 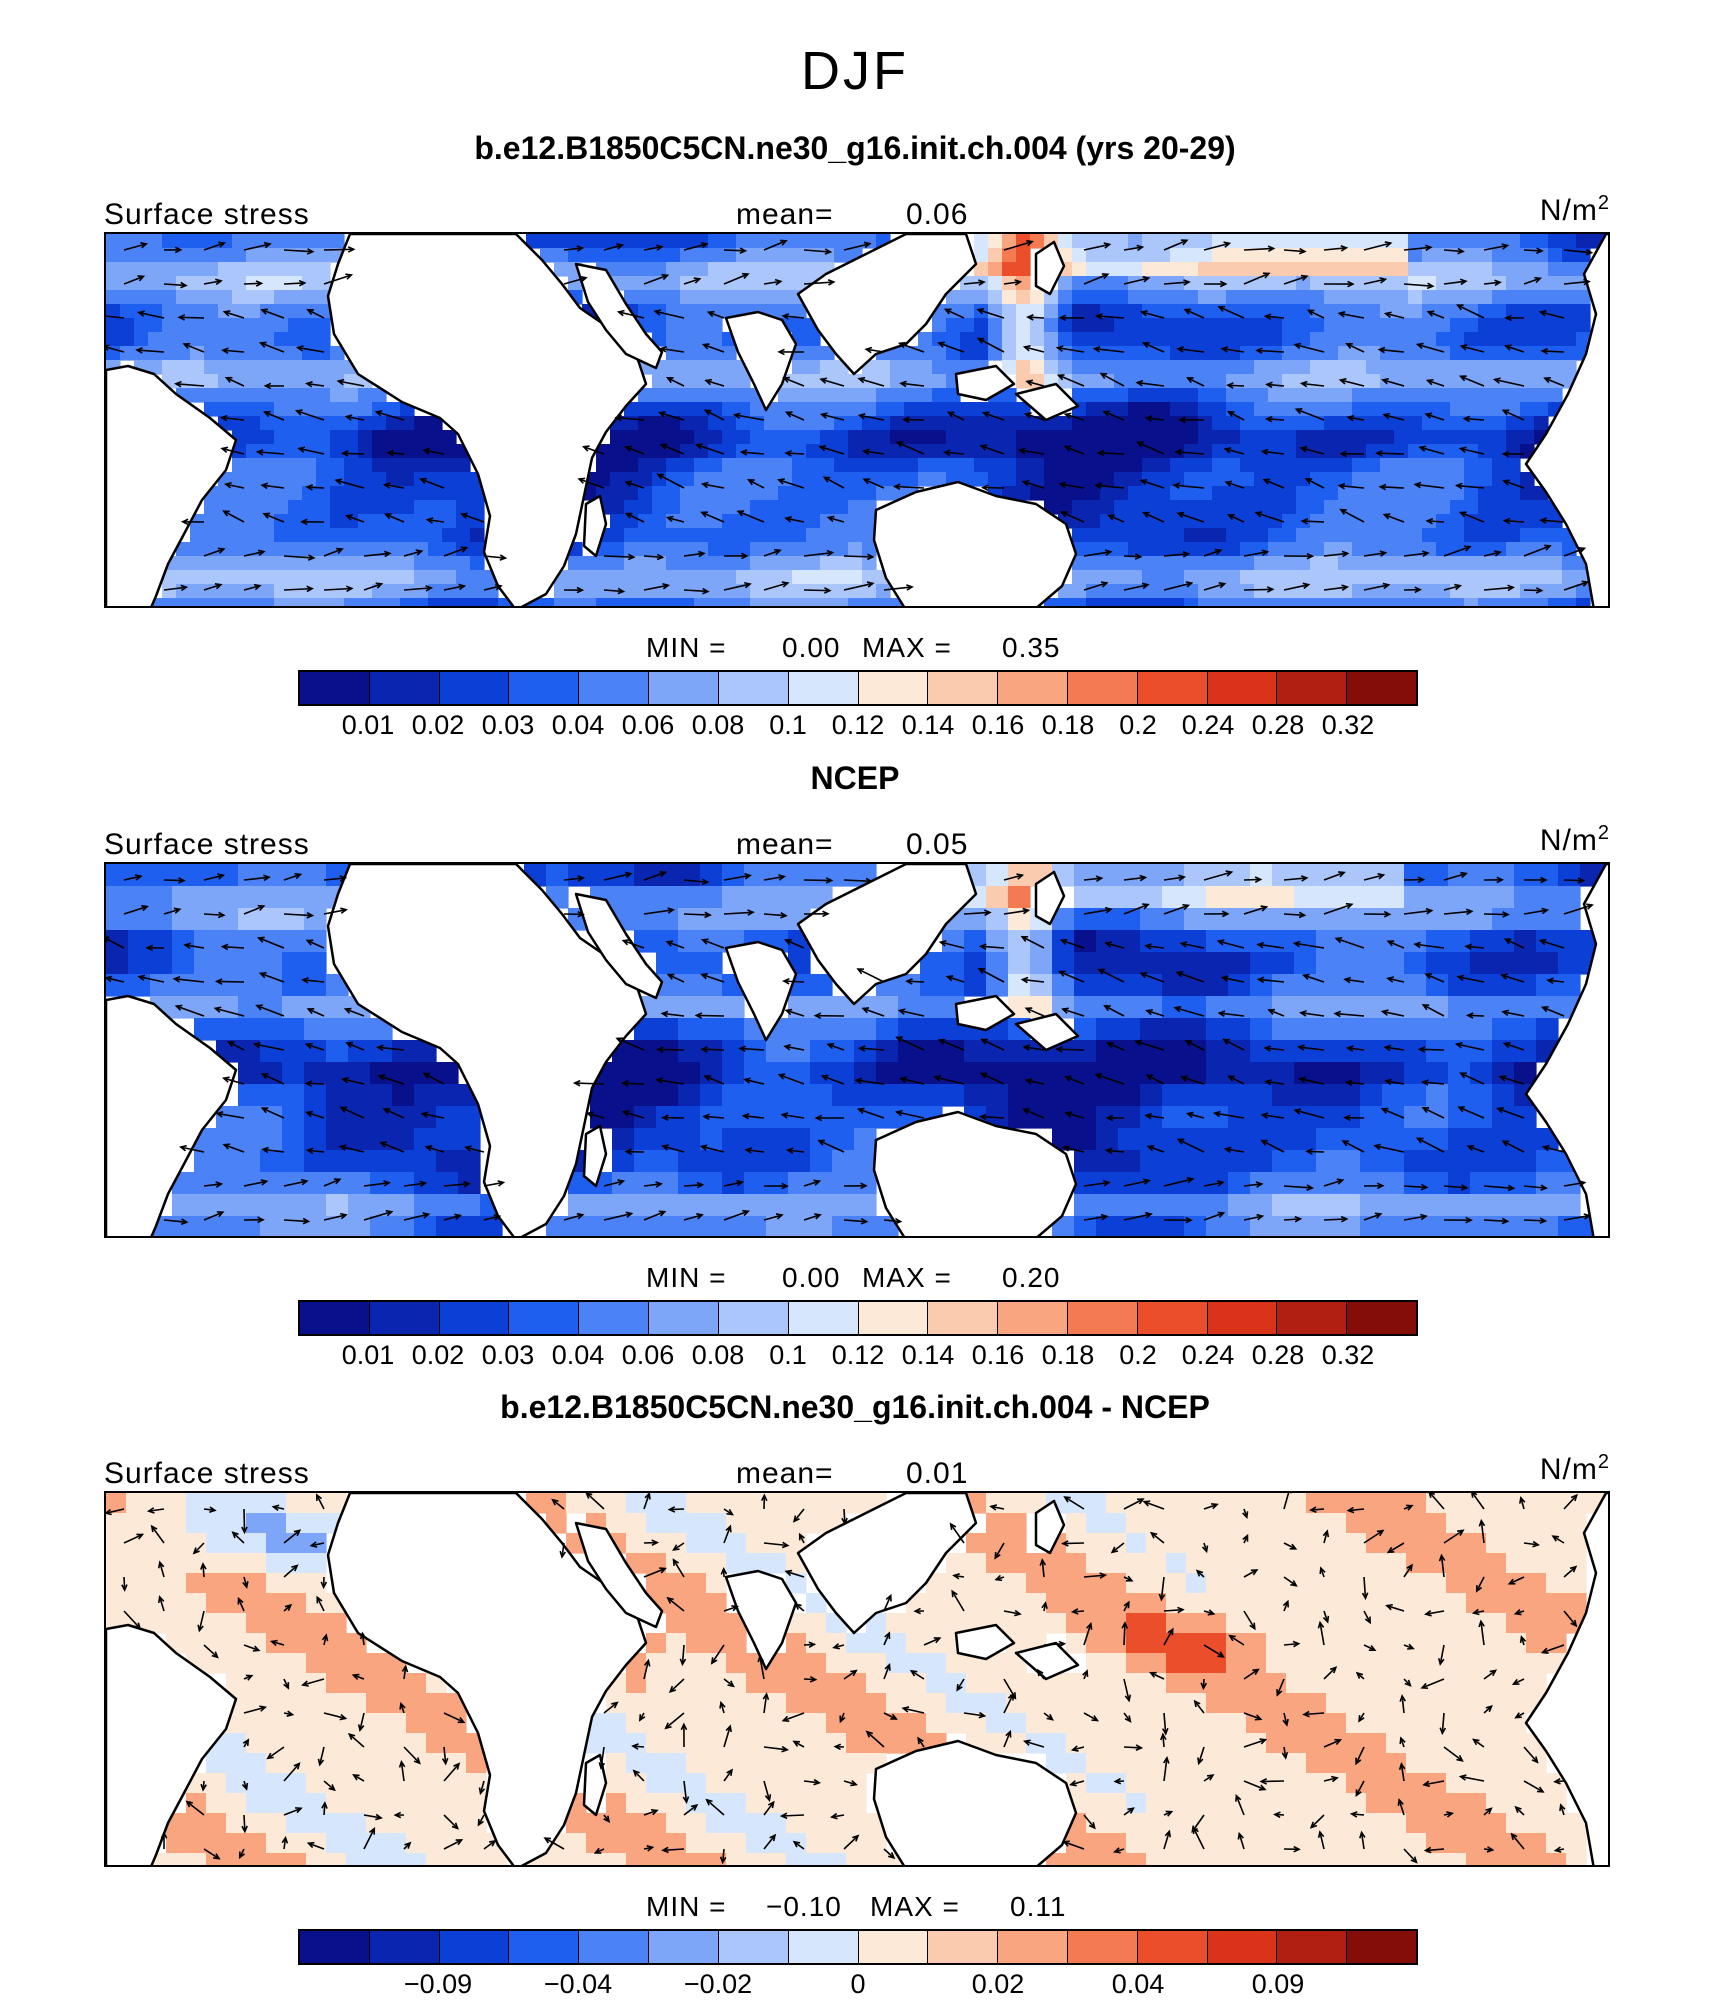 What do you see at coordinates (614, 688) in the screenshot?
I see `colorbar-swatch` at bounding box center [614, 688].